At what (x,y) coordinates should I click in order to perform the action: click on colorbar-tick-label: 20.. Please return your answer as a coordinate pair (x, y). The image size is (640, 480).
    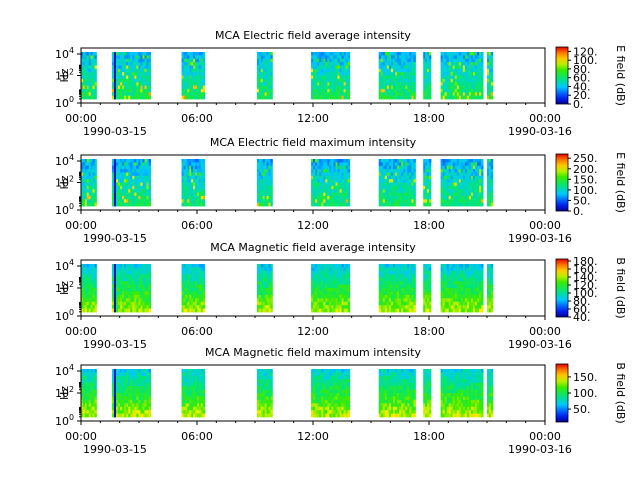
    Looking at the image, I should click on (582, 95).